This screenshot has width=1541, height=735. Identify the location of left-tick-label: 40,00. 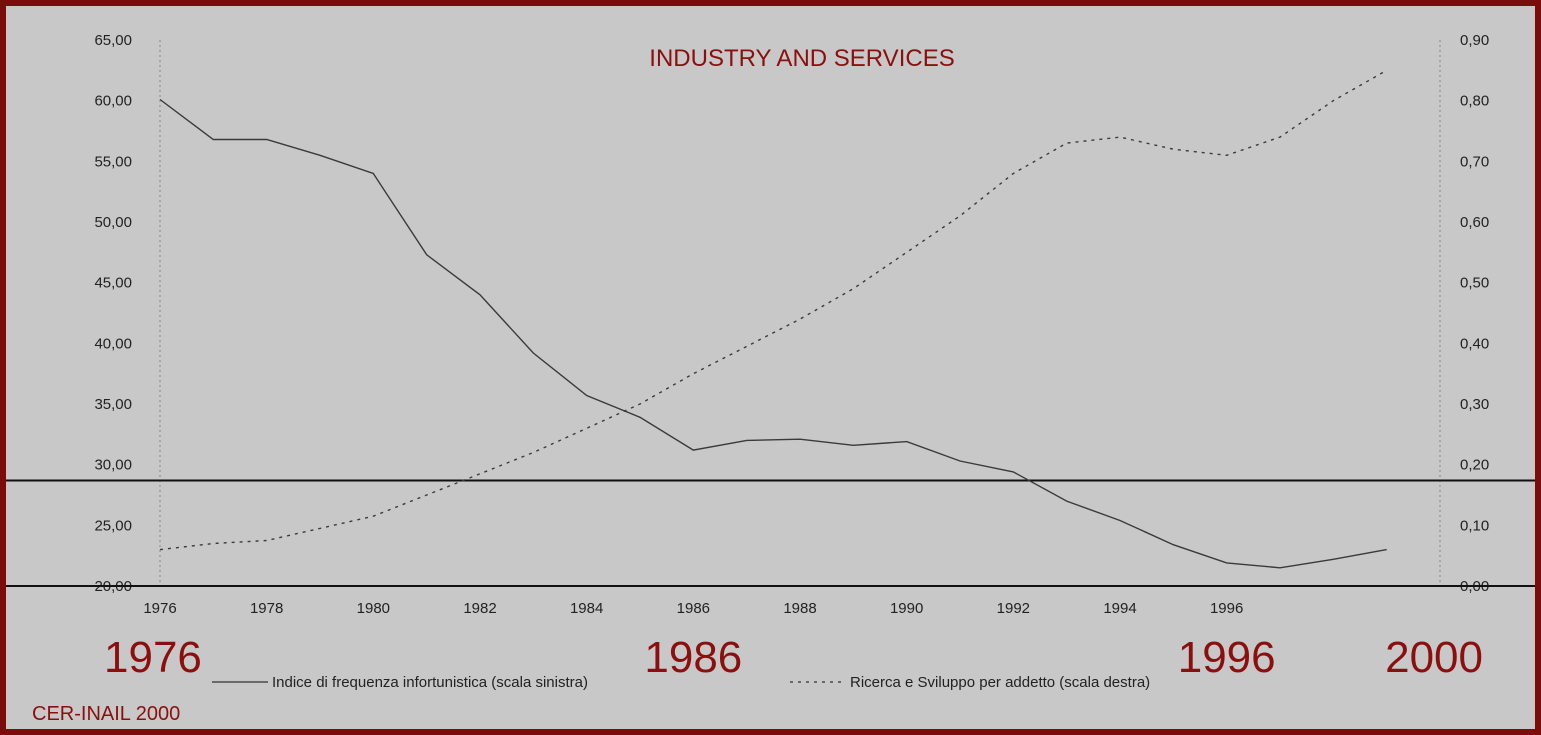
(113, 343).